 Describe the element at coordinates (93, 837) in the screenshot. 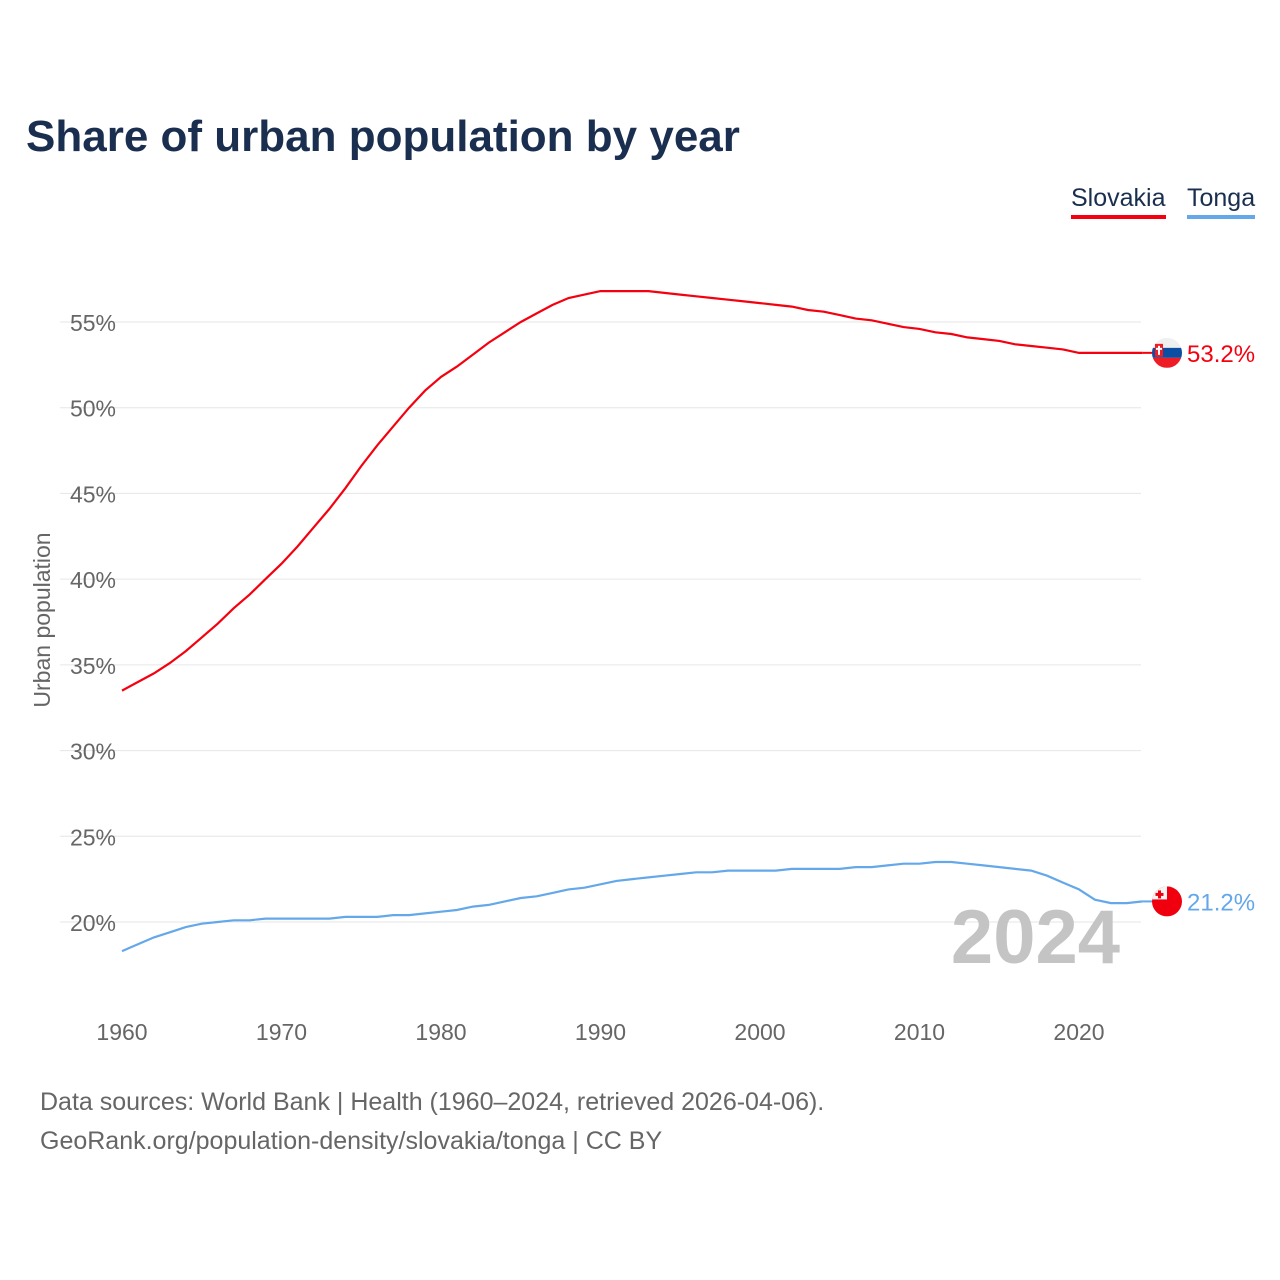

I see `y-tick-label: 25%` at that location.